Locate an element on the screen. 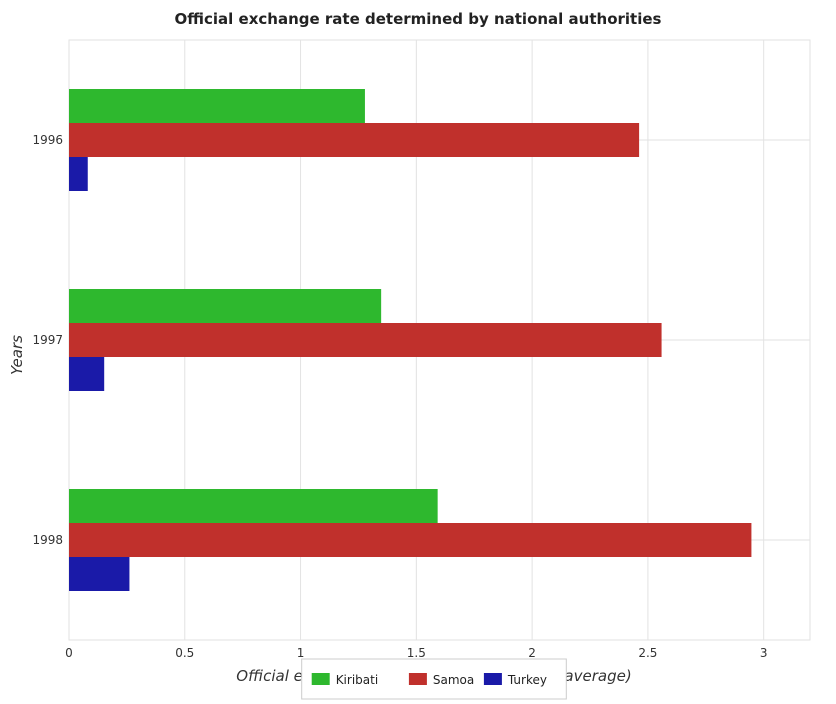 This screenshot has width=836, height=704. bar-turkey-1996 is located at coordinates (78, 174).